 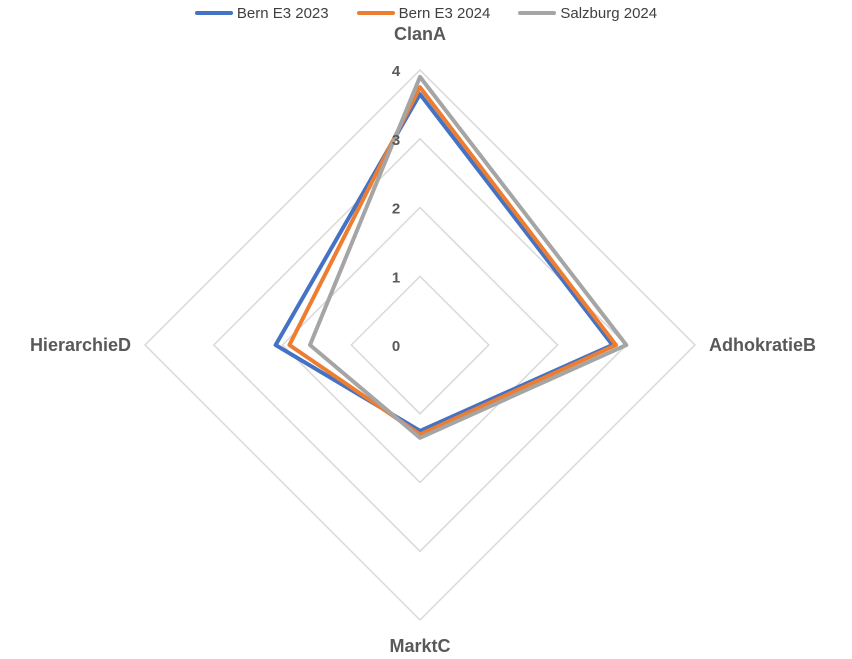 I want to click on legend-item-salzburg-2024: Salzburg 2024, so click(x=587, y=13).